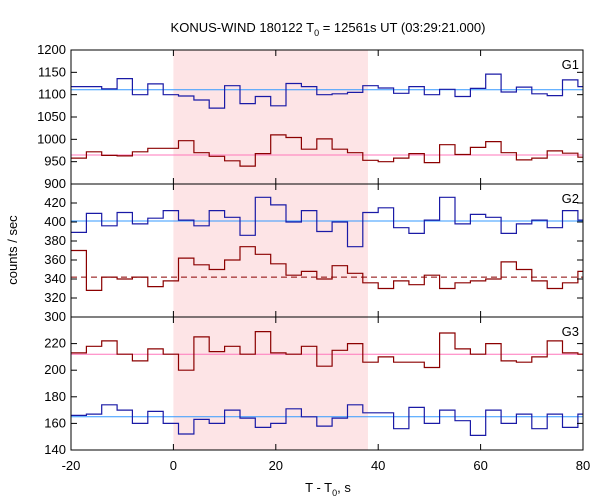 This screenshot has height=500, width=600. What do you see at coordinates (55, 369) in the screenshot?
I see `y-tick-label: 200` at bounding box center [55, 369].